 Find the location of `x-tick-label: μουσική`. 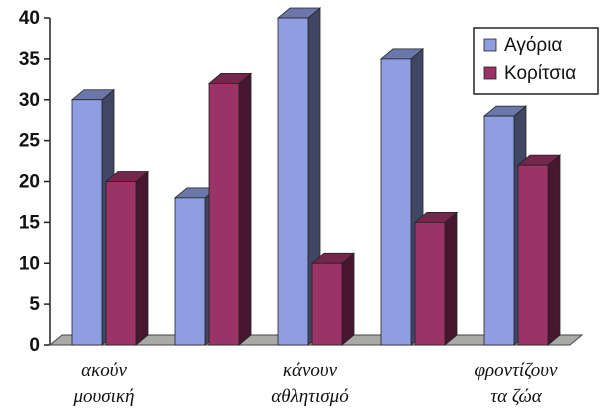

x-tick-label: μουσική is located at coordinates (104, 396).